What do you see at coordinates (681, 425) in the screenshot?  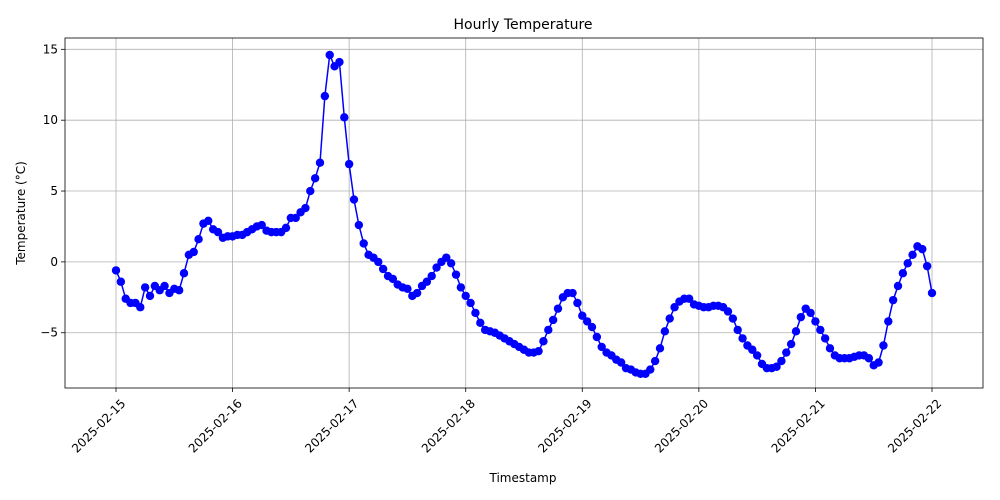 I see `x-tick-label: 2025-02-20` at bounding box center [681, 425].